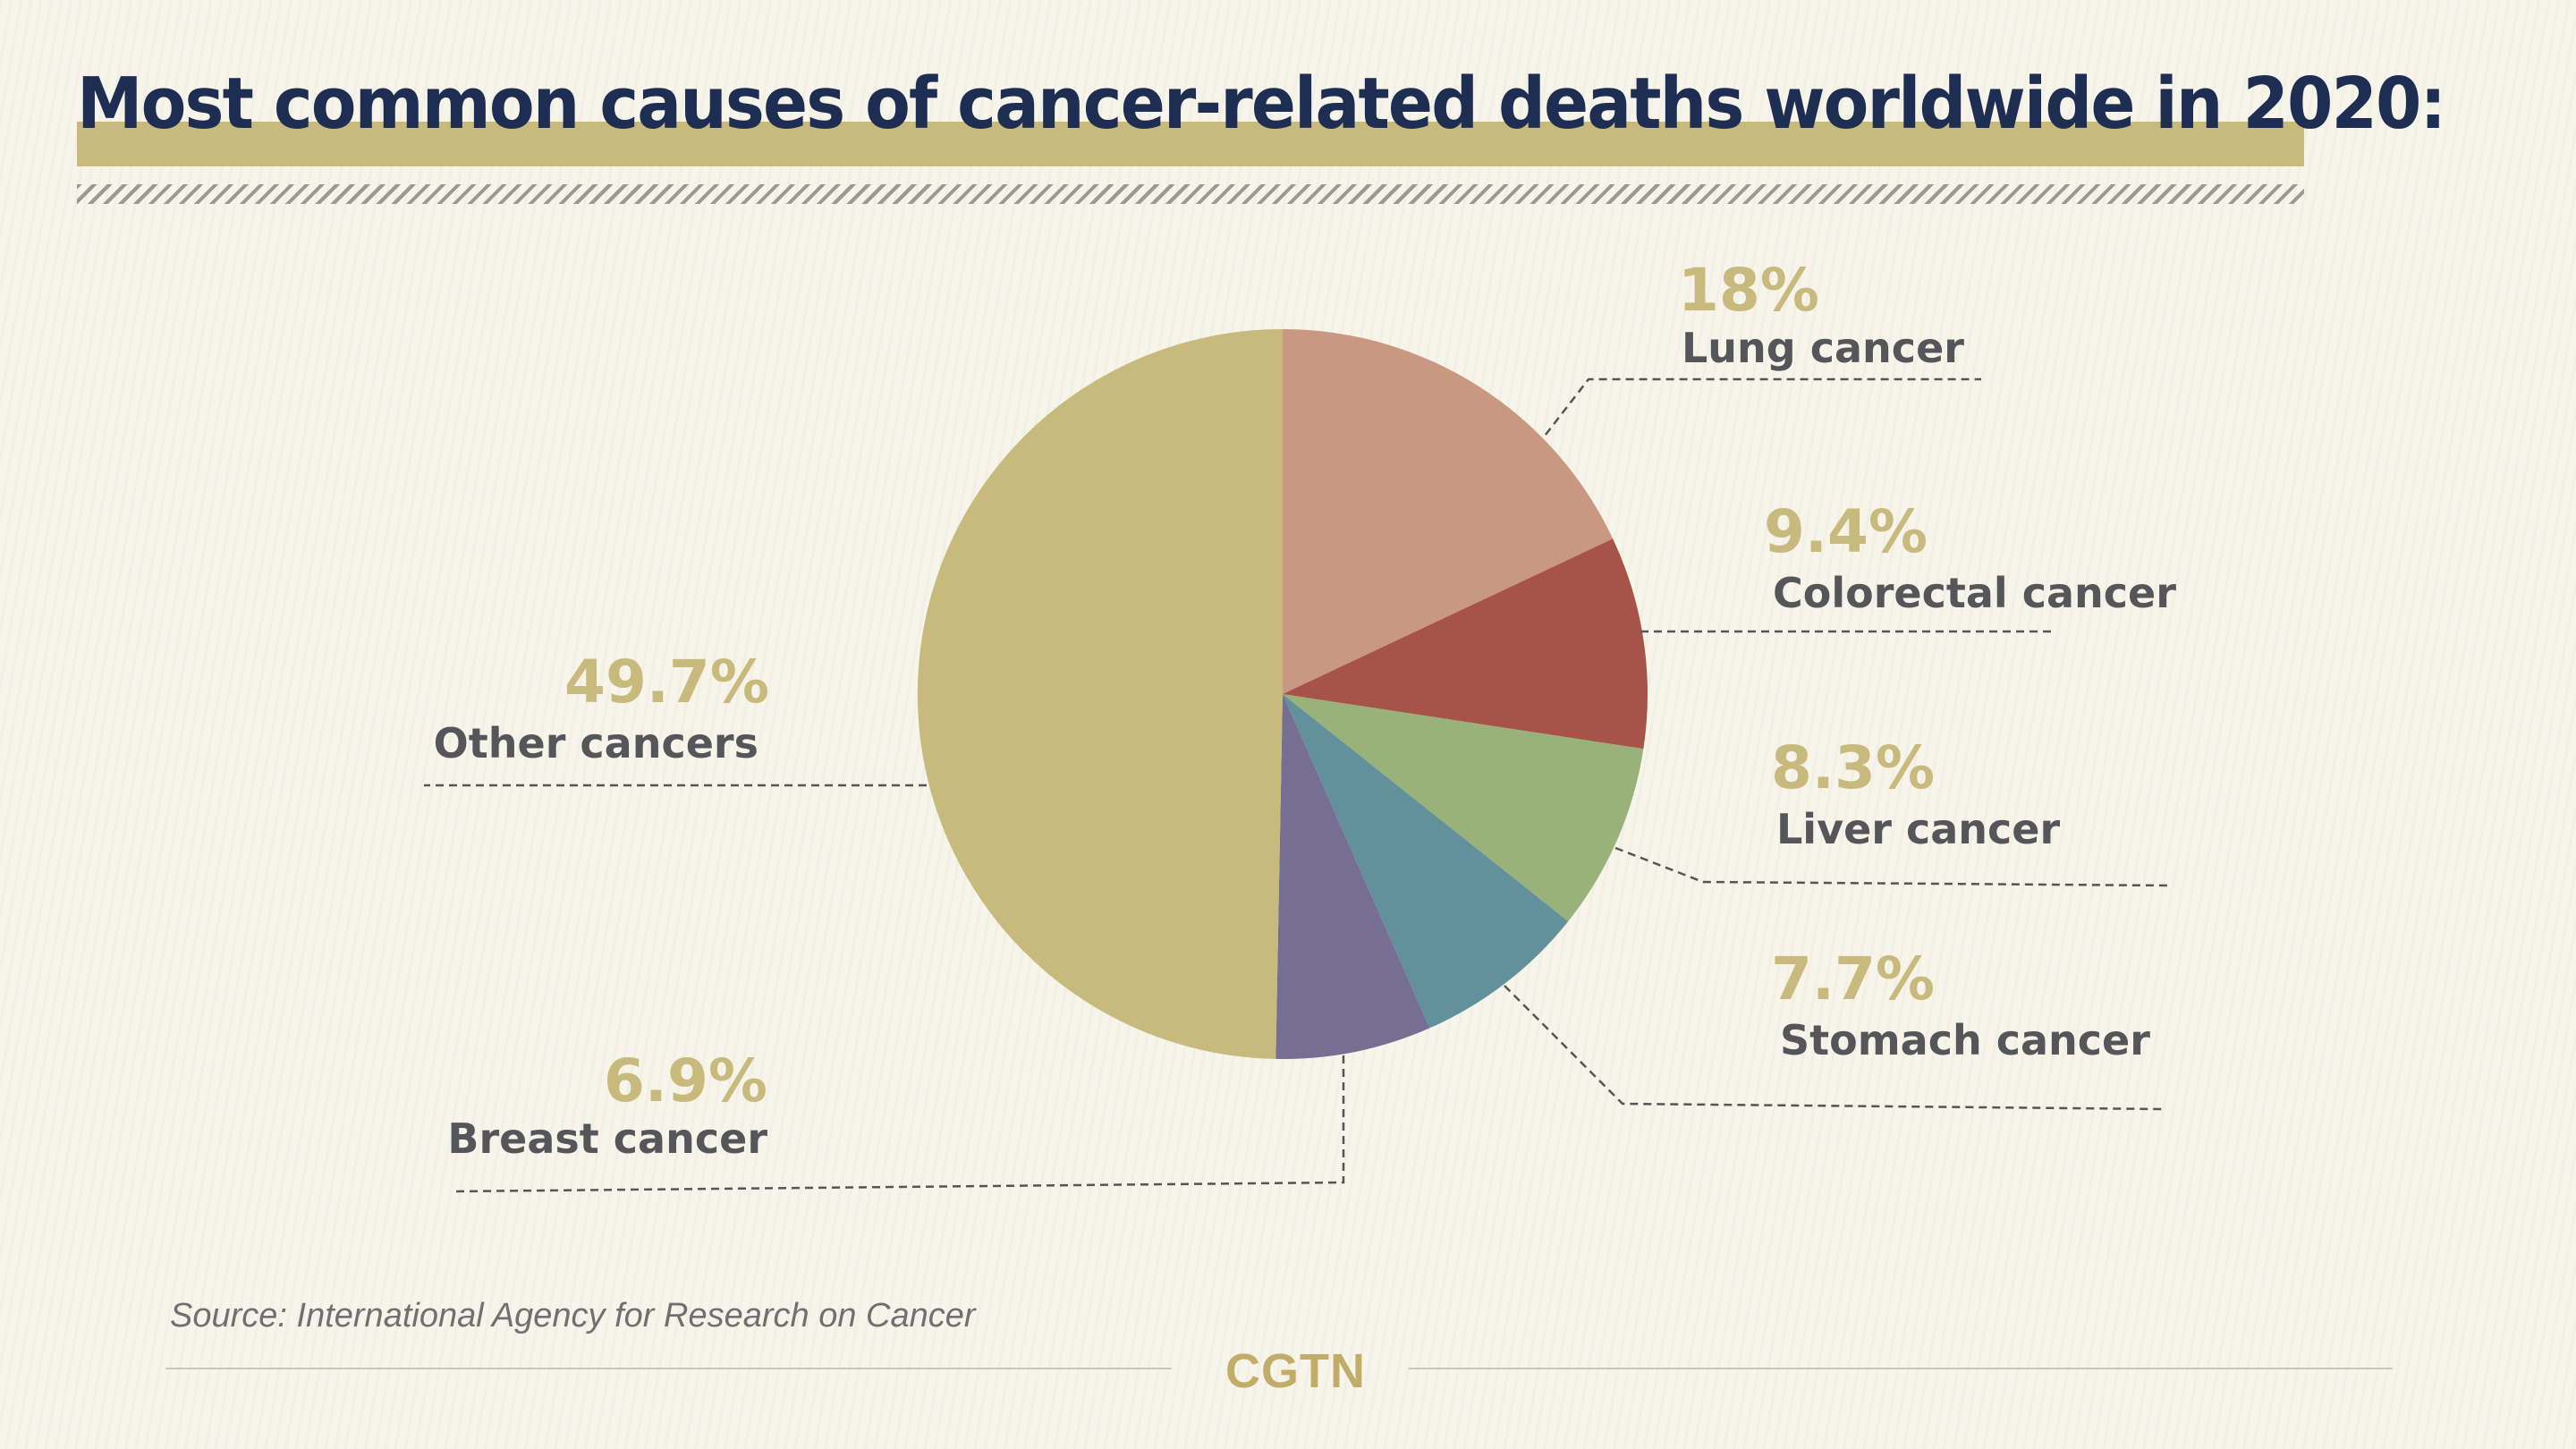  I want to click on pie-slice-stomach-cancer, so click(1426, 861).